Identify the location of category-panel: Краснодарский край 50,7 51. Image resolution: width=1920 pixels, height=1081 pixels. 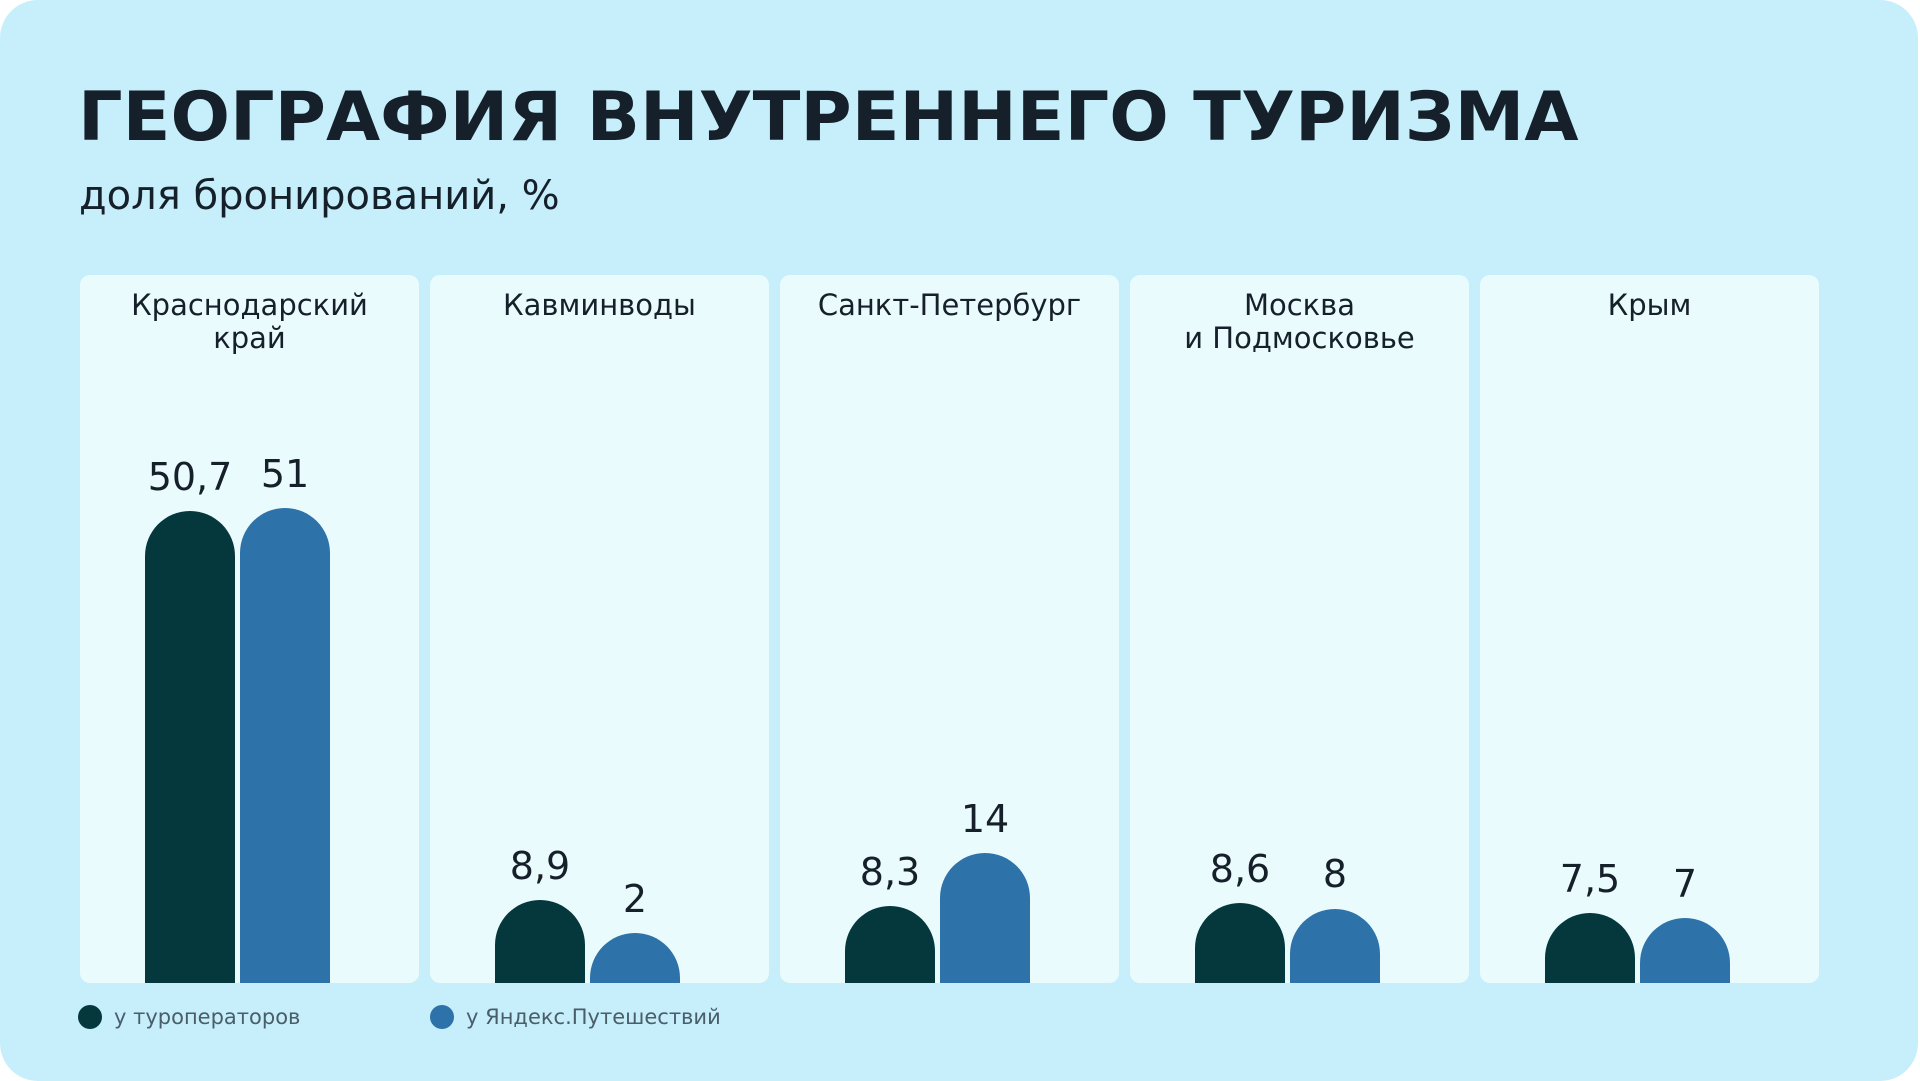
(249, 629).